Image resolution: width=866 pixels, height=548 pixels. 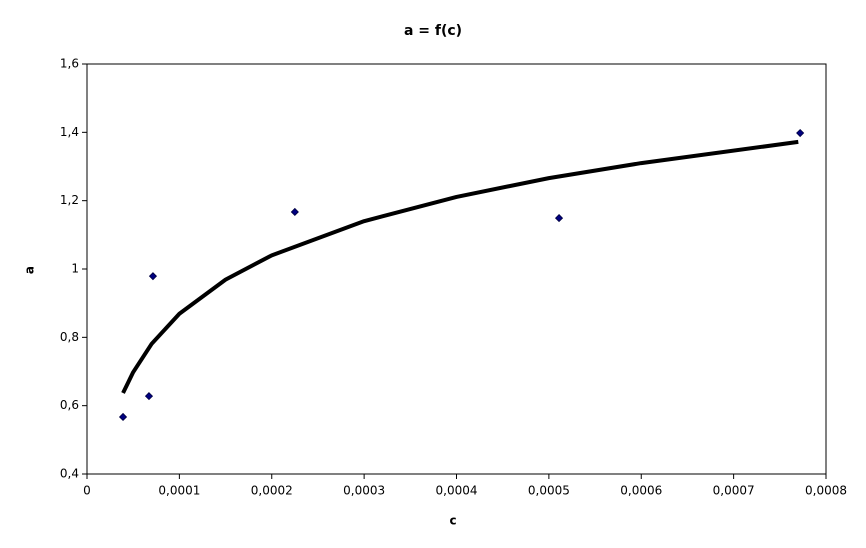 I want to click on x-tick-label: 0, so click(x=87, y=491).